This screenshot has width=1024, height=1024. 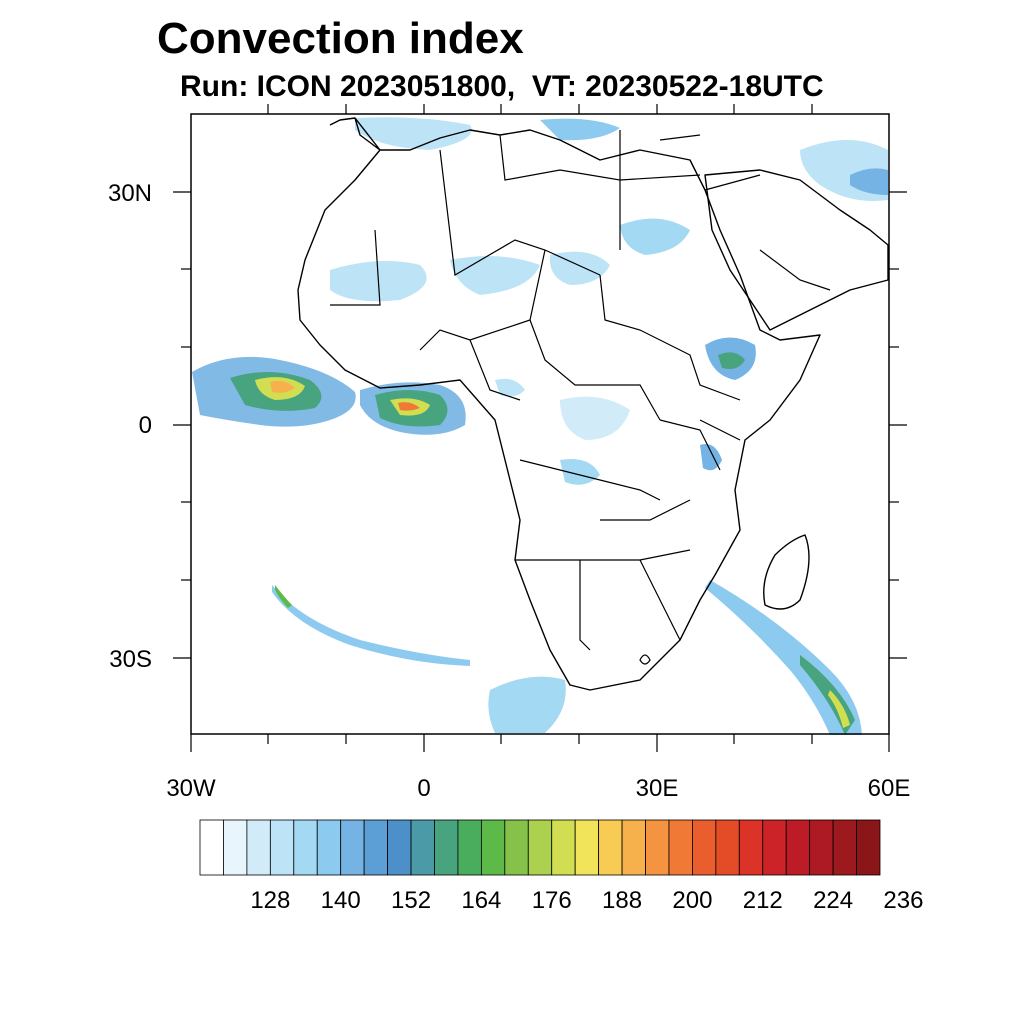 I want to click on colorbar-label: 140, so click(x=340, y=900).